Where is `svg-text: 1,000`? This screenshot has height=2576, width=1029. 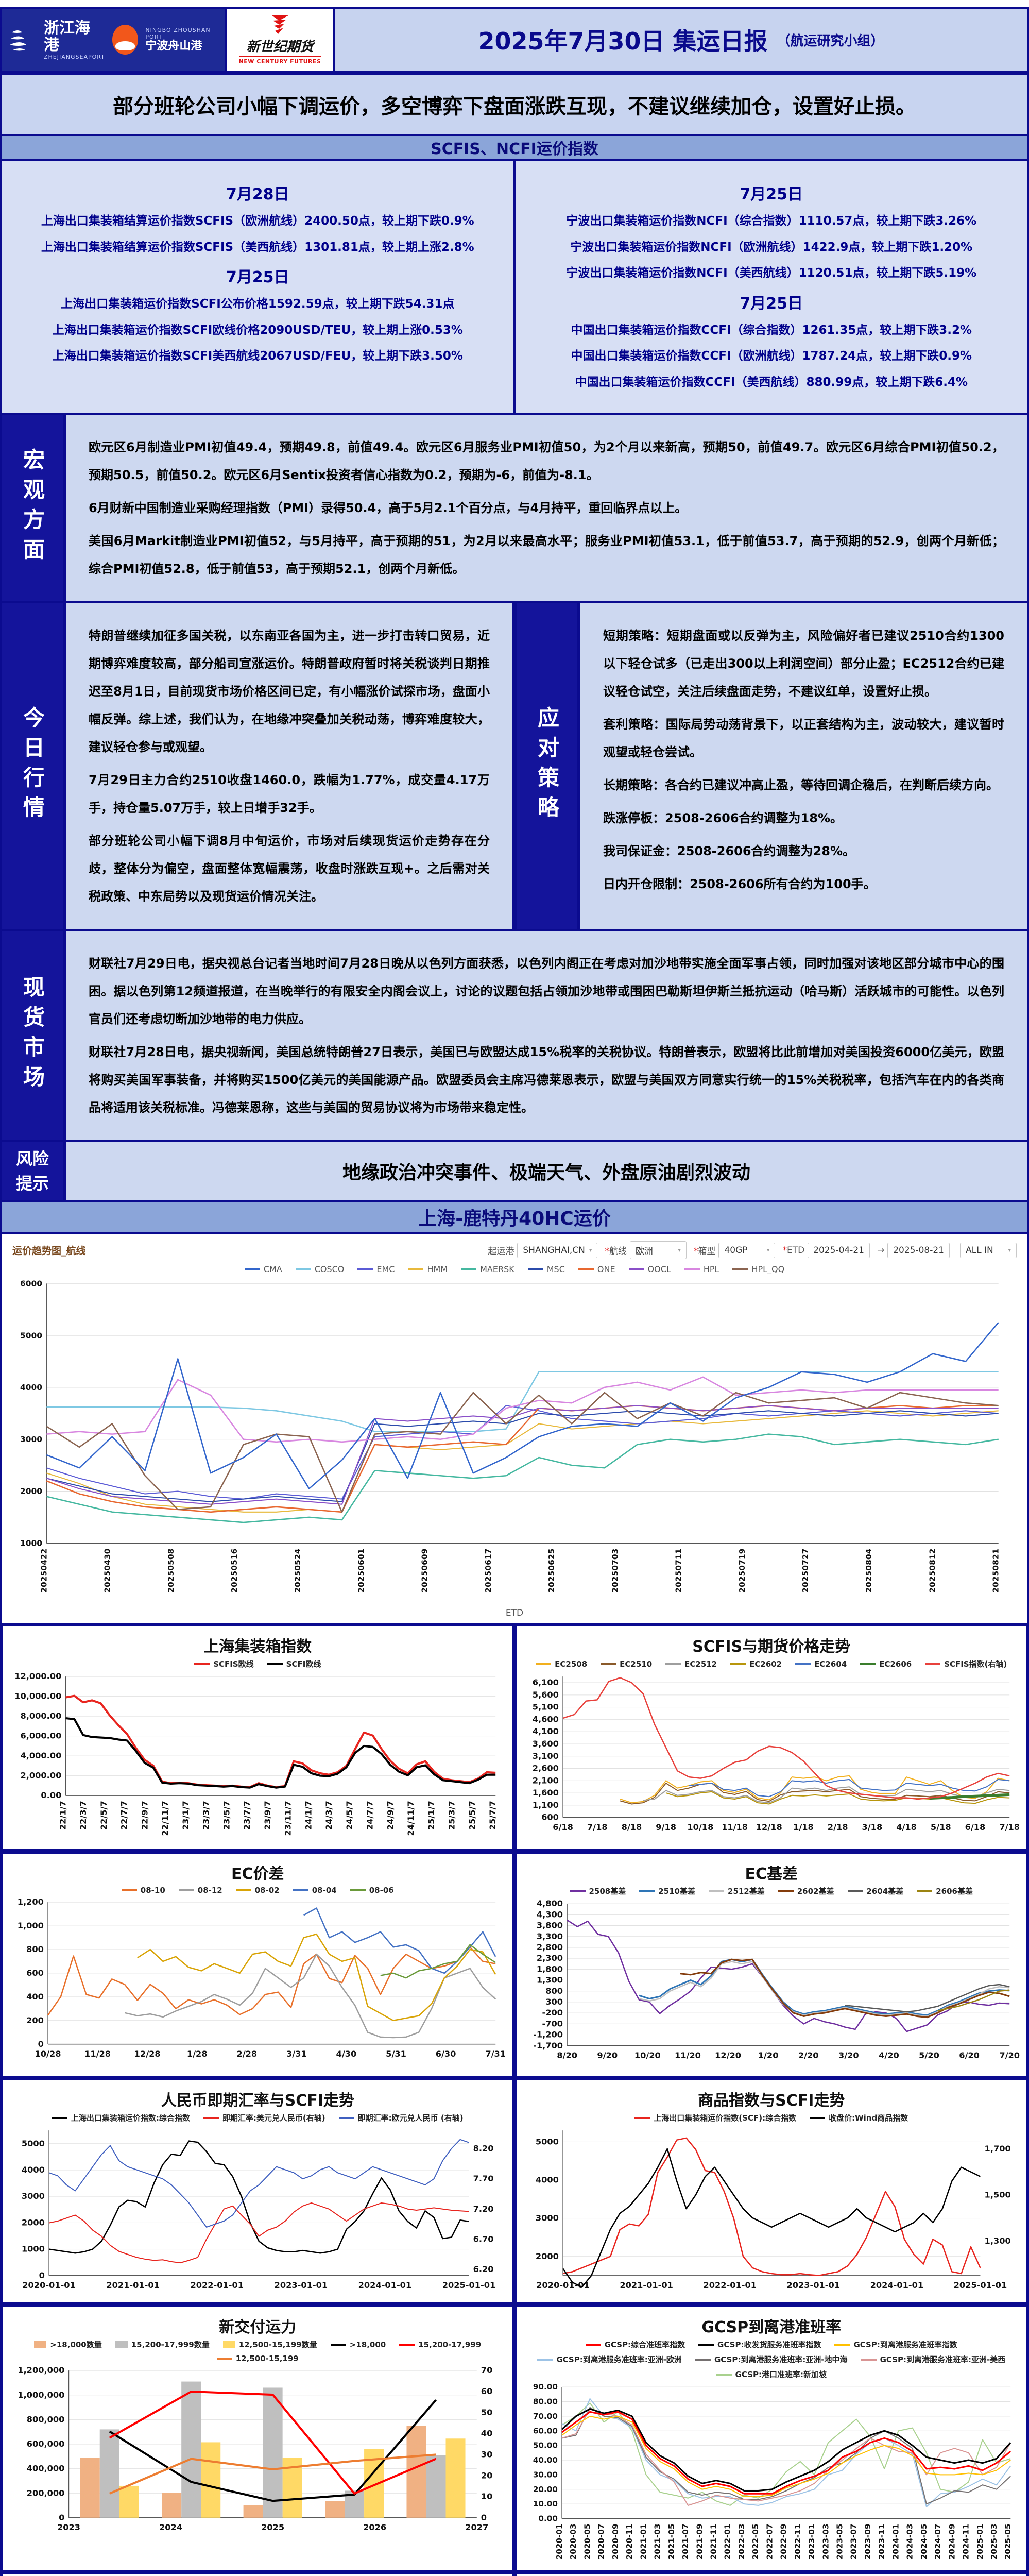
svg-text: 1,000 is located at coordinates (31, 1925).